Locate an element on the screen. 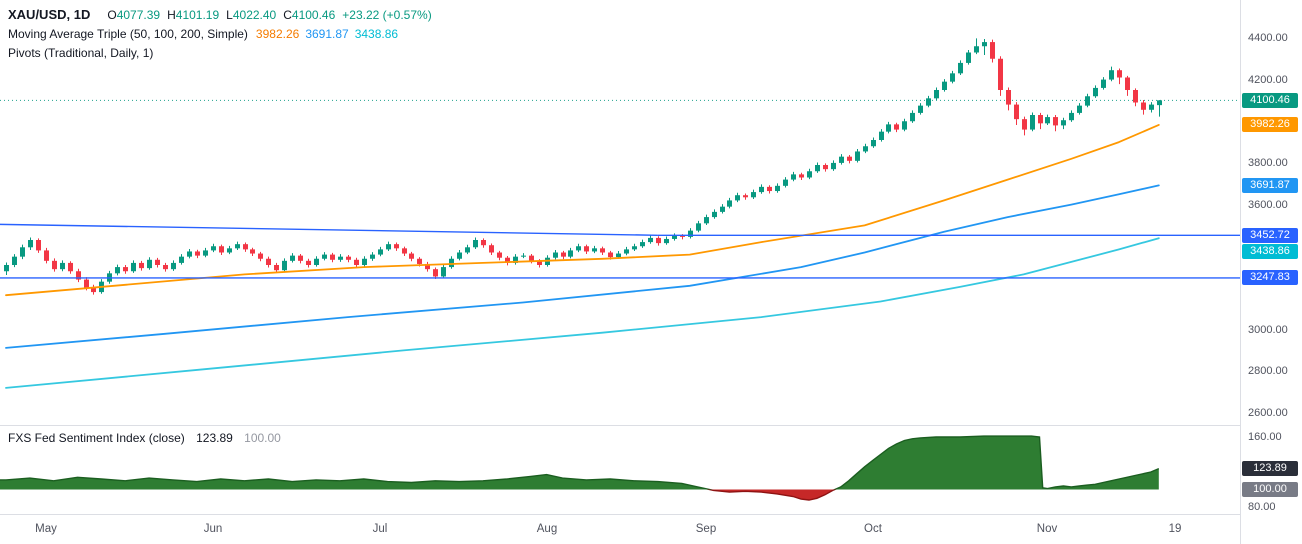 This screenshot has height=544, width=1302. sentiment-tick-label: 160.00 is located at coordinates (1265, 437).